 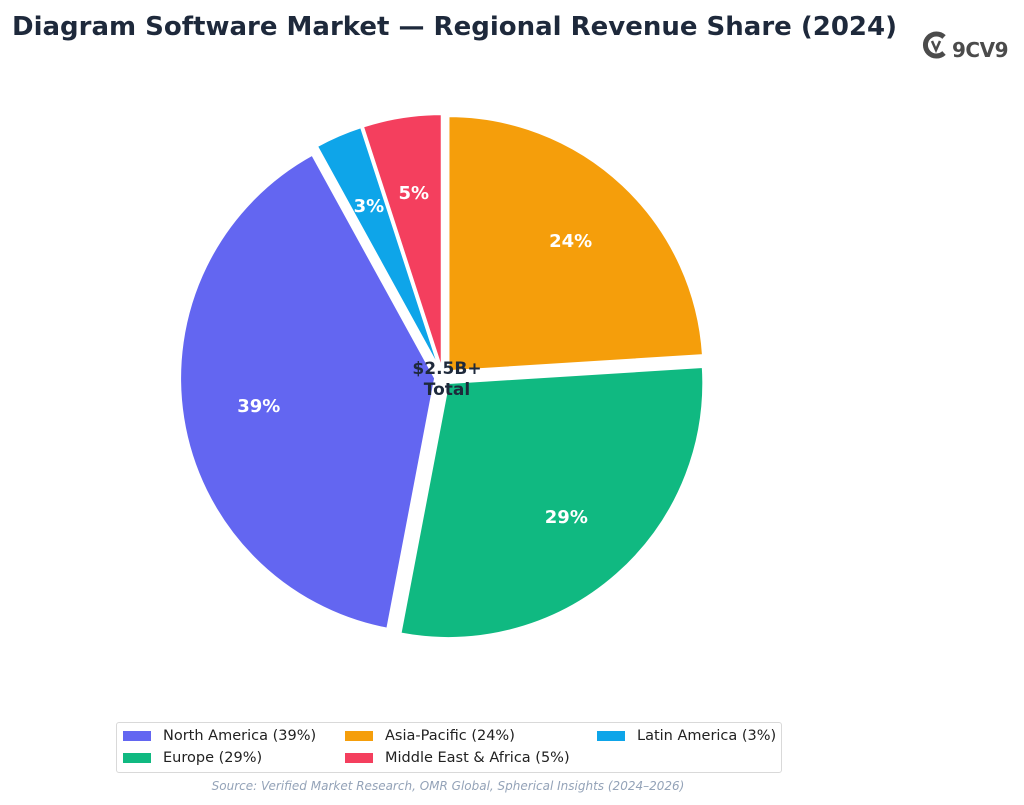 What do you see at coordinates (566, 517) in the screenshot?
I see `pie-slice-label: 29%` at bounding box center [566, 517].